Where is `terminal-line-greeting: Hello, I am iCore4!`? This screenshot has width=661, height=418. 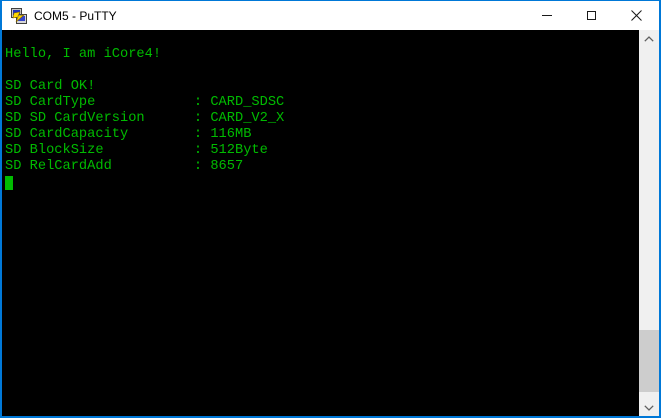 terminal-line-greeting: Hello, I am iCore4! is located at coordinates (83, 54).